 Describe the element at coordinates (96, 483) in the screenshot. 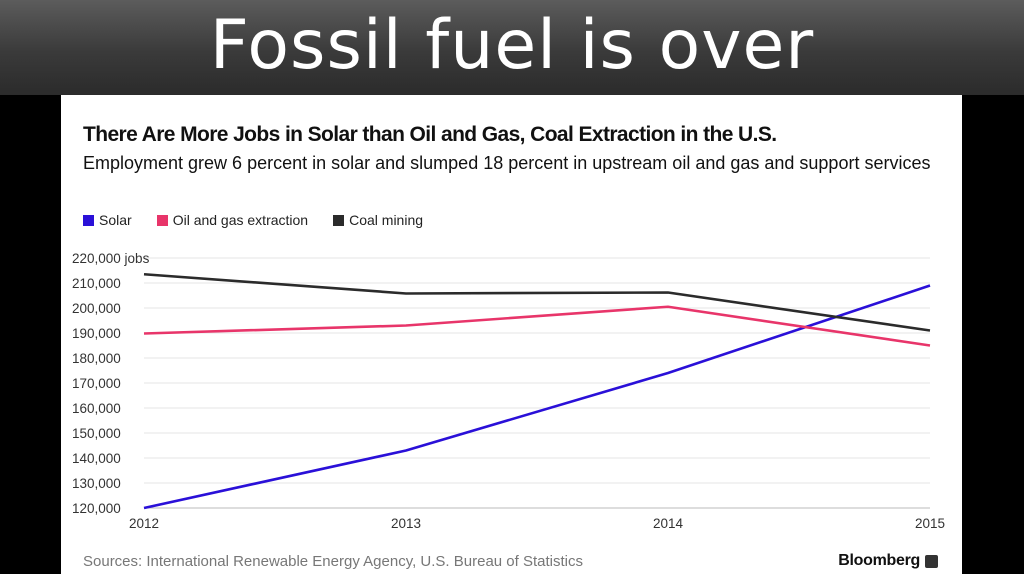

I see `y-tick-label: 130,000` at that location.